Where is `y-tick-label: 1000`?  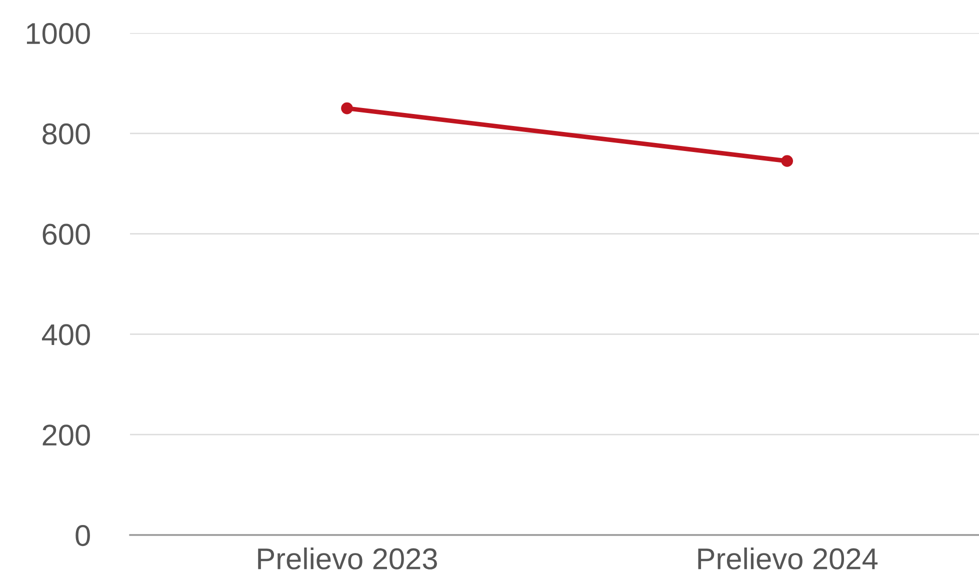 y-tick-label: 1000 is located at coordinates (58, 33).